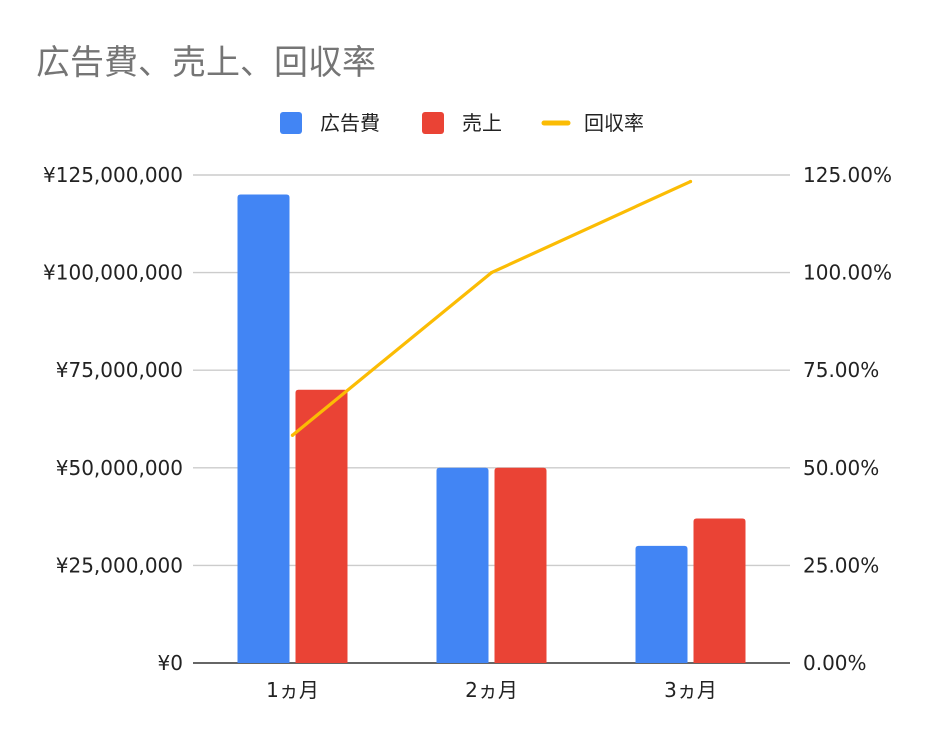 This screenshot has width=930, height=739. Describe the element at coordinates (263, 428) in the screenshot. I see `bar-広告費-1ヵ月` at that location.